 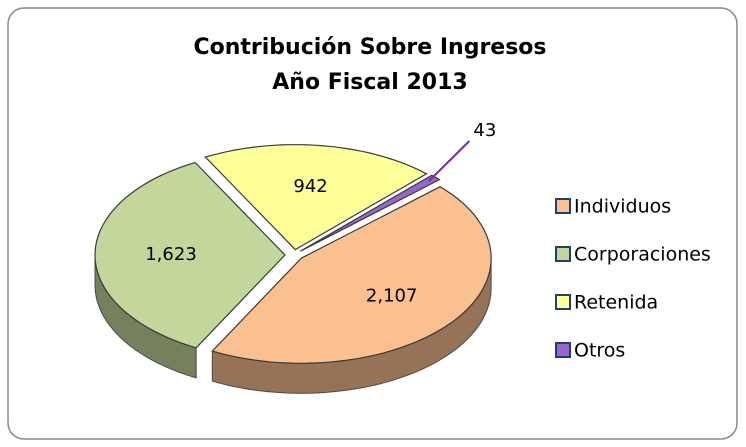 I want to click on data-label: 1,623, so click(x=171, y=254).